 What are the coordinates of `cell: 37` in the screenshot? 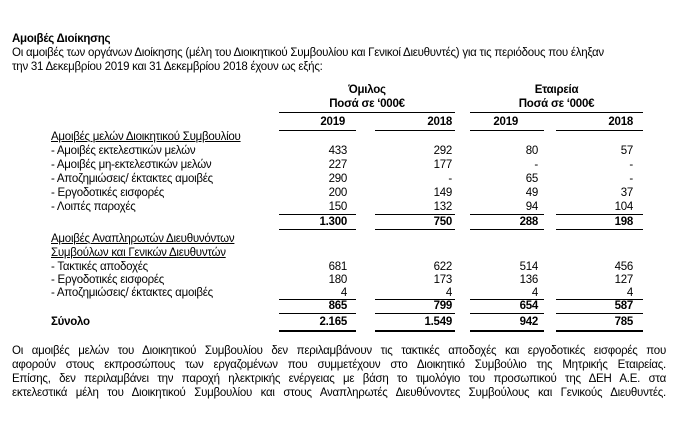 It's located at (627, 193).